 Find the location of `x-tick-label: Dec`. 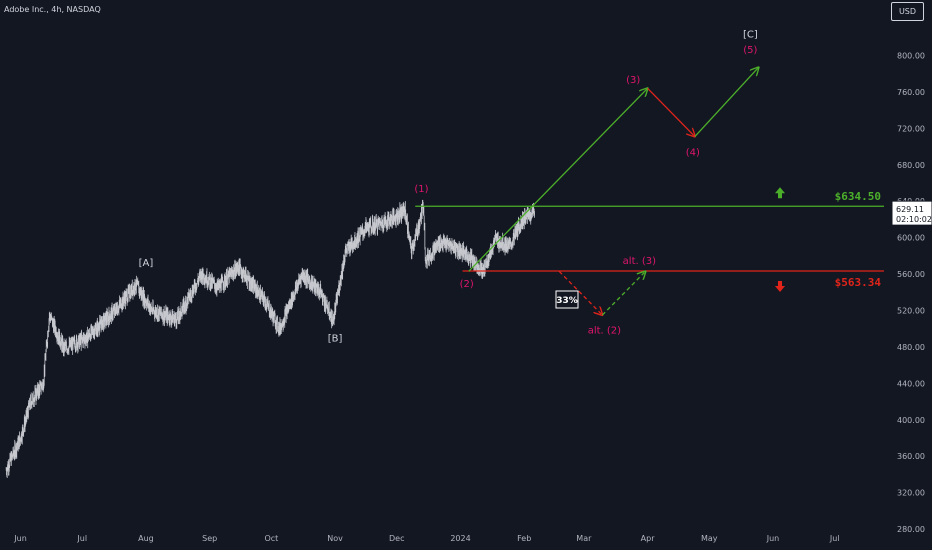

x-tick-label: Dec is located at coordinates (396, 538).